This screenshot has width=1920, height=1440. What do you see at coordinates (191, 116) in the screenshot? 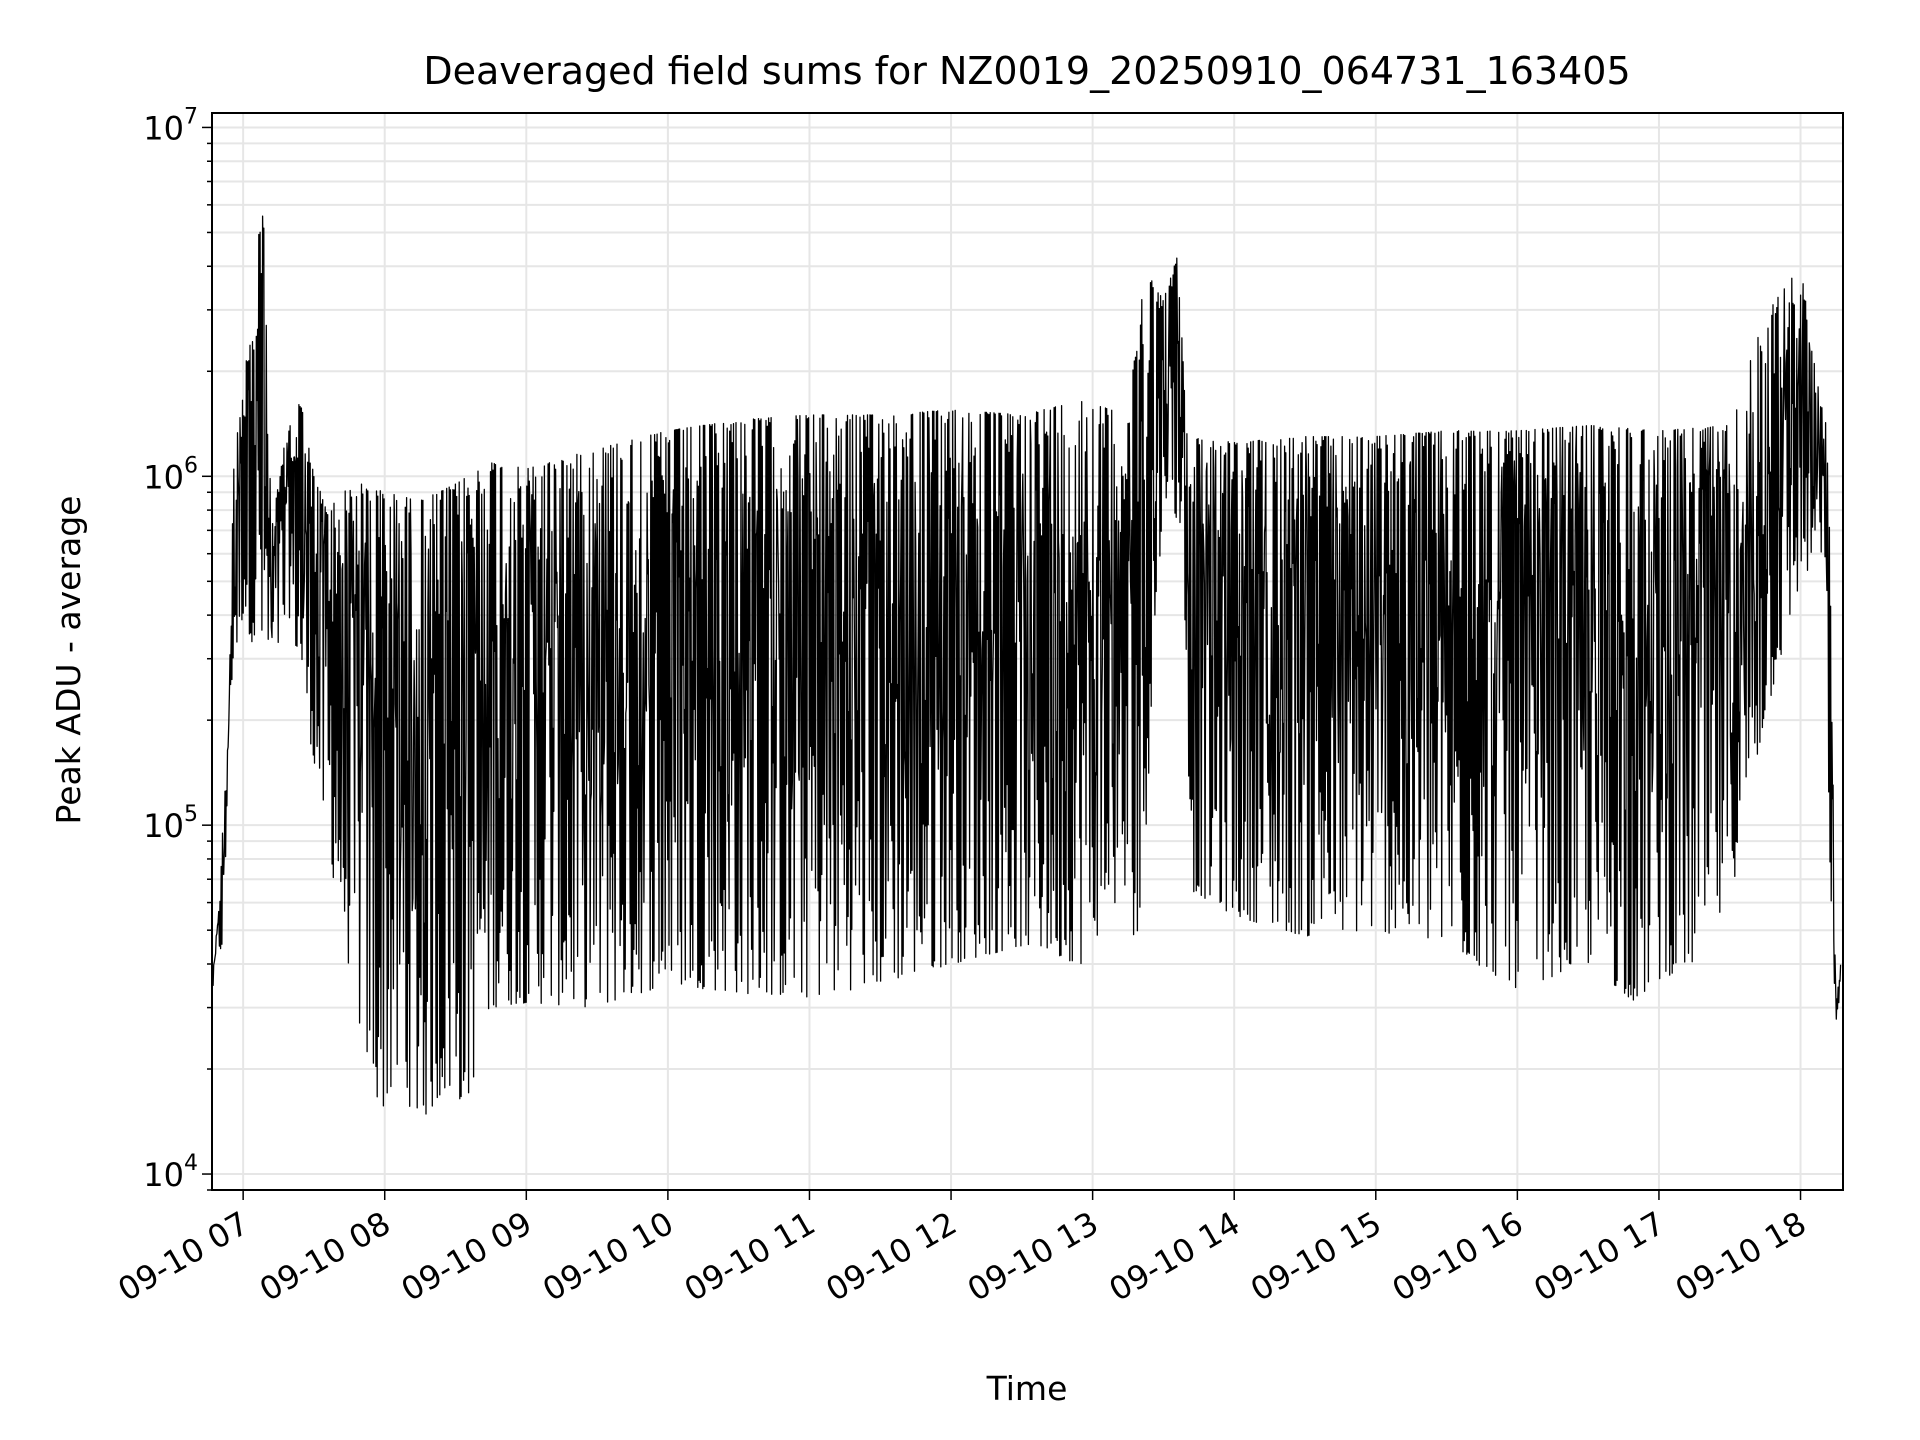
I see `y-tick-exponent: 7` at bounding box center [191, 116].